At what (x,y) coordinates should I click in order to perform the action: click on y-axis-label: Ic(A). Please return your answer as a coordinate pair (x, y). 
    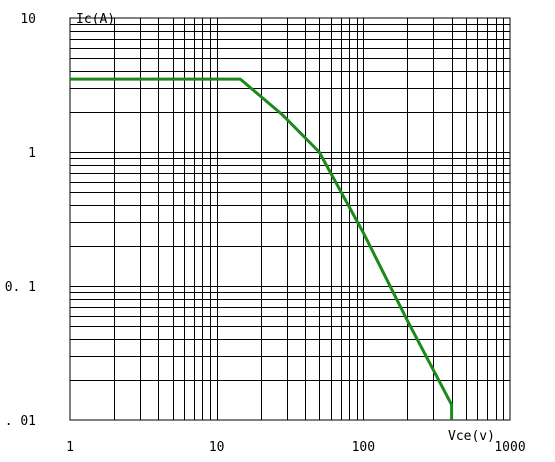
    Looking at the image, I should click on (95, 19).